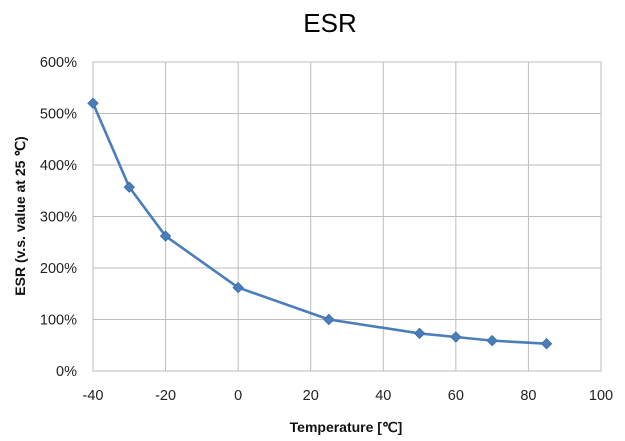 The height and width of the screenshot is (441, 625). I want to click on y-tick-label: 200%, so click(58, 269).